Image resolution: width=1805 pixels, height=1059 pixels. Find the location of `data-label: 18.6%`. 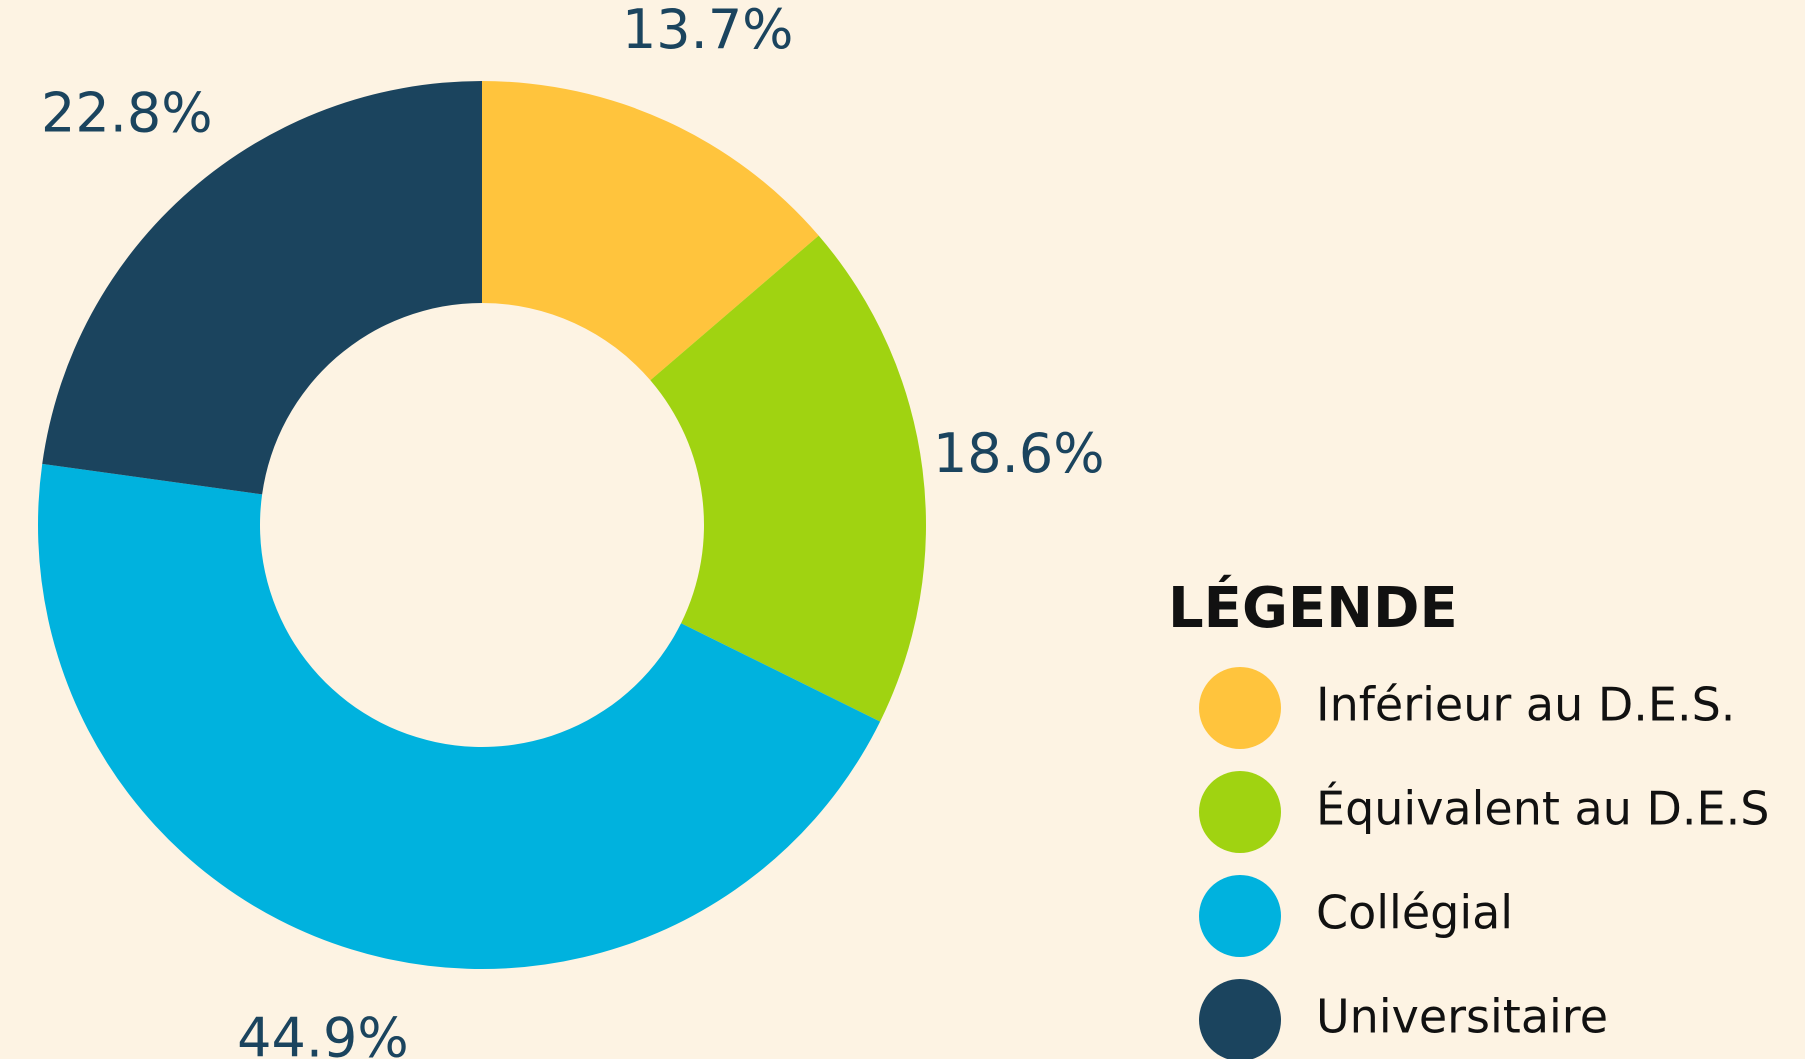

data-label: 18.6% is located at coordinates (1019, 453).